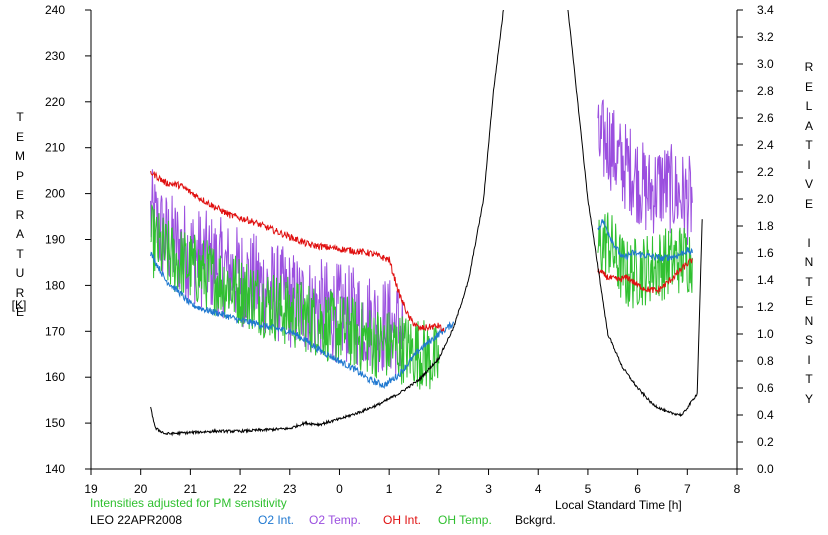 Image resolution: width=828 pixels, height=535 pixels. I want to click on axis-title-letter, so click(809, 224).